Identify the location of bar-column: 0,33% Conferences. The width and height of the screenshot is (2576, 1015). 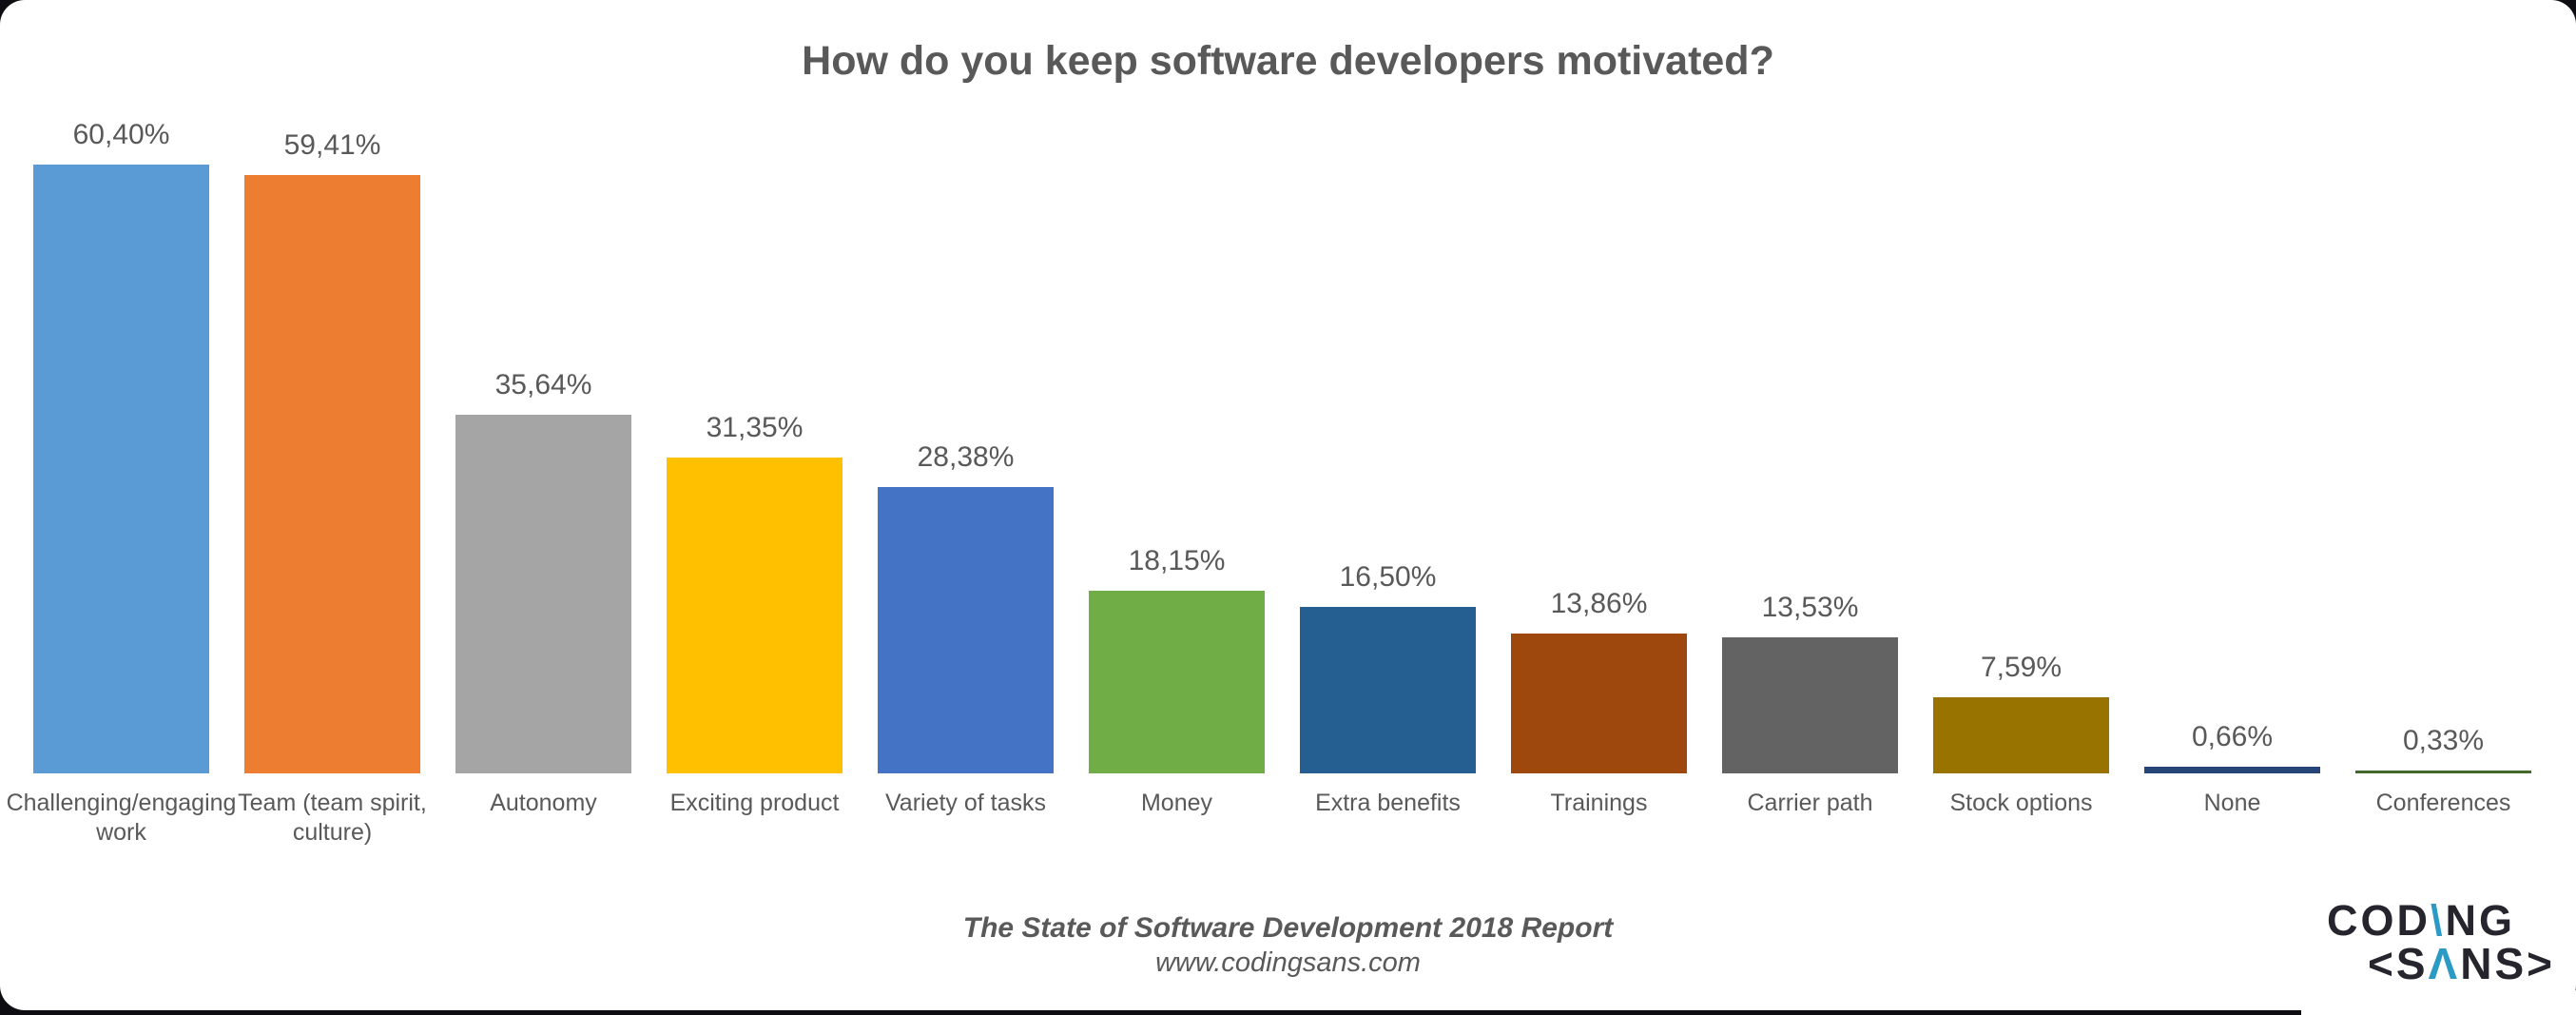
(2443, 408).